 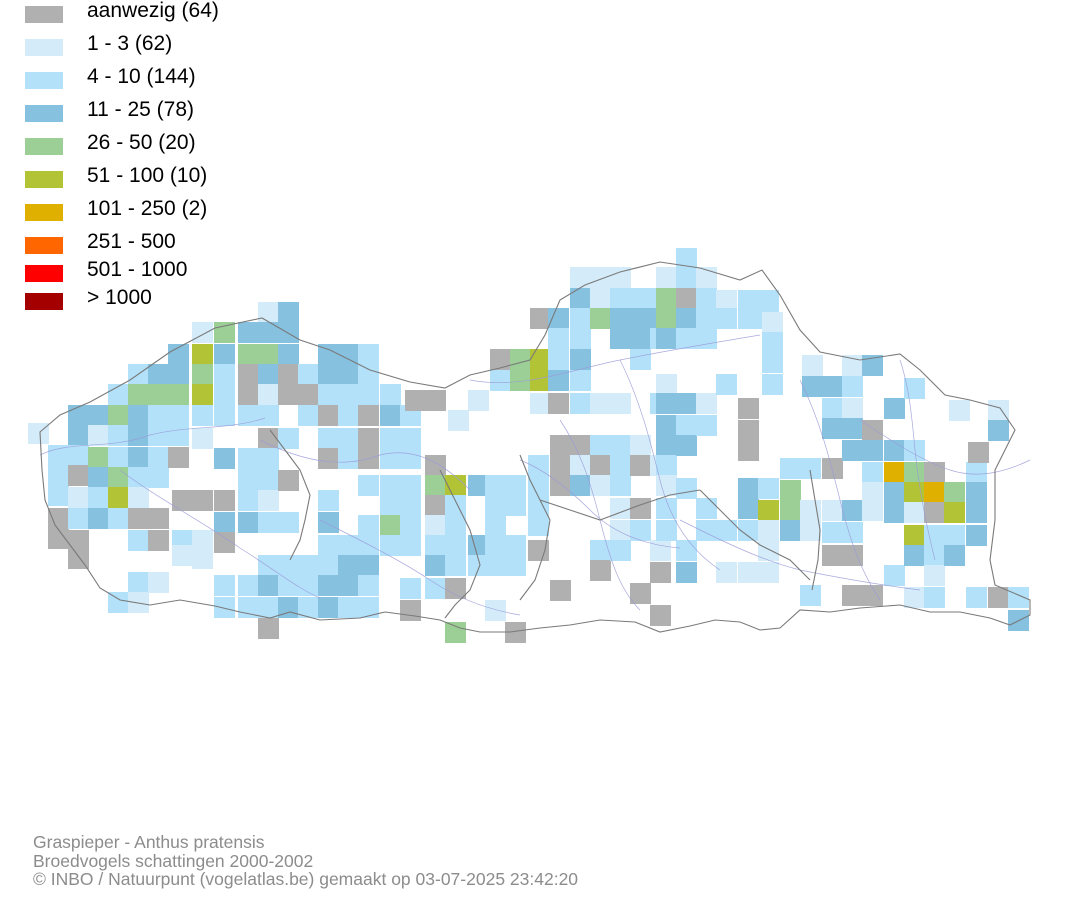 I want to click on legend-label: 26 - 50 (20), so click(x=141, y=142).